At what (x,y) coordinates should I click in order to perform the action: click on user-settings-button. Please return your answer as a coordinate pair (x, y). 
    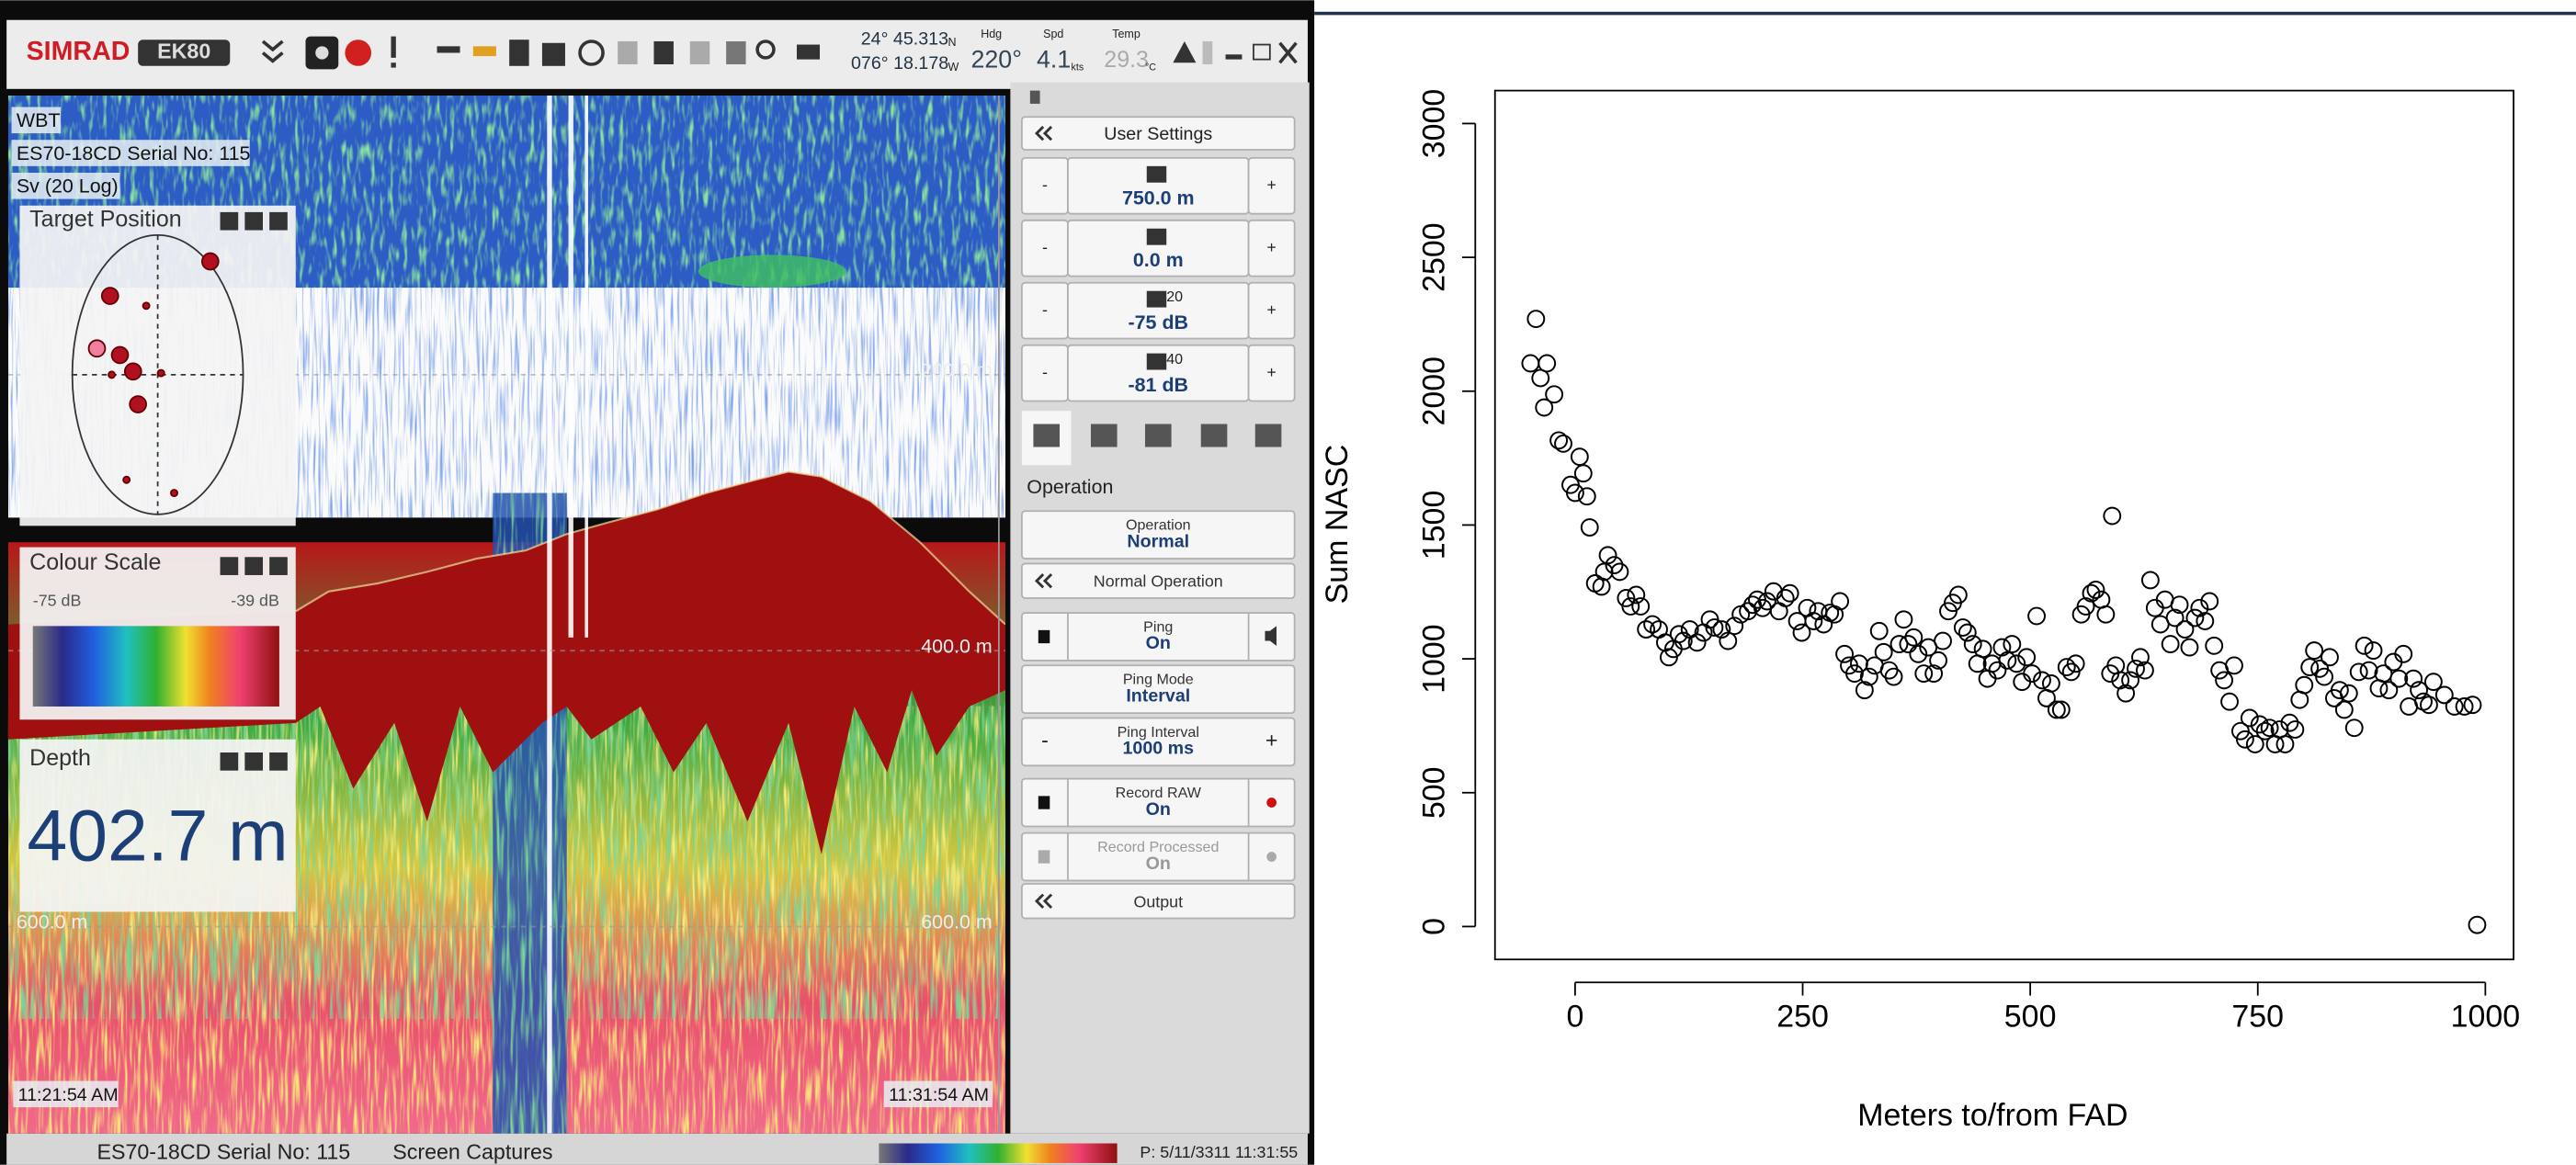
    Looking at the image, I should click on (1158, 133).